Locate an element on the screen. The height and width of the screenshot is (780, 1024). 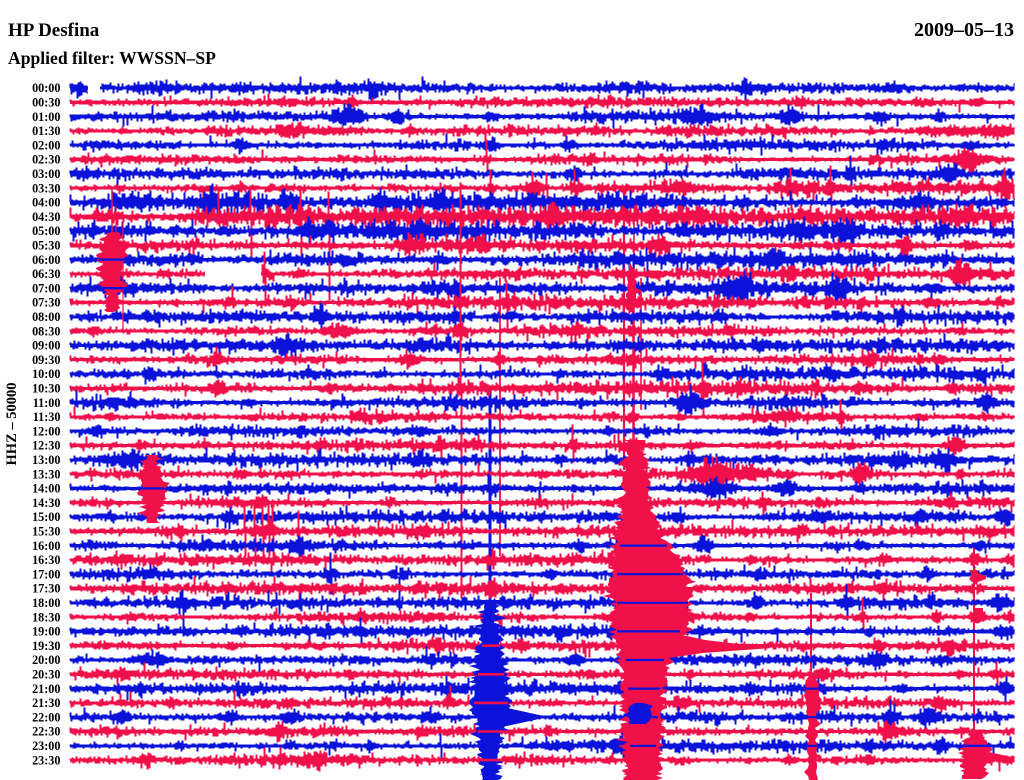
svg-text: 02:00 is located at coordinates (46, 145).